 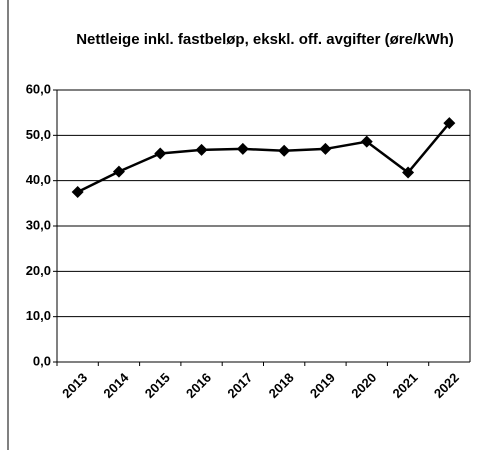 What do you see at coordinates (322, 385) in the screenshot?
I see `x-tick-label: 2019` at bounding box center [322, 385].